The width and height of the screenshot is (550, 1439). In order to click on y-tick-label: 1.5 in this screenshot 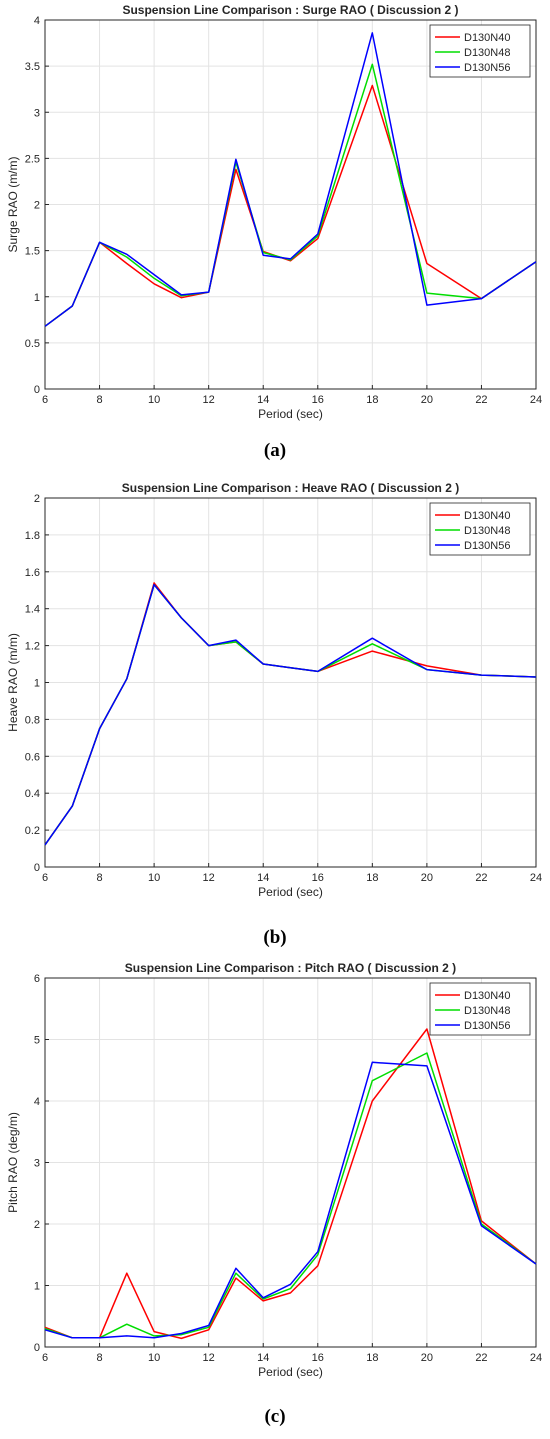, I will do `click(32, 252)`.